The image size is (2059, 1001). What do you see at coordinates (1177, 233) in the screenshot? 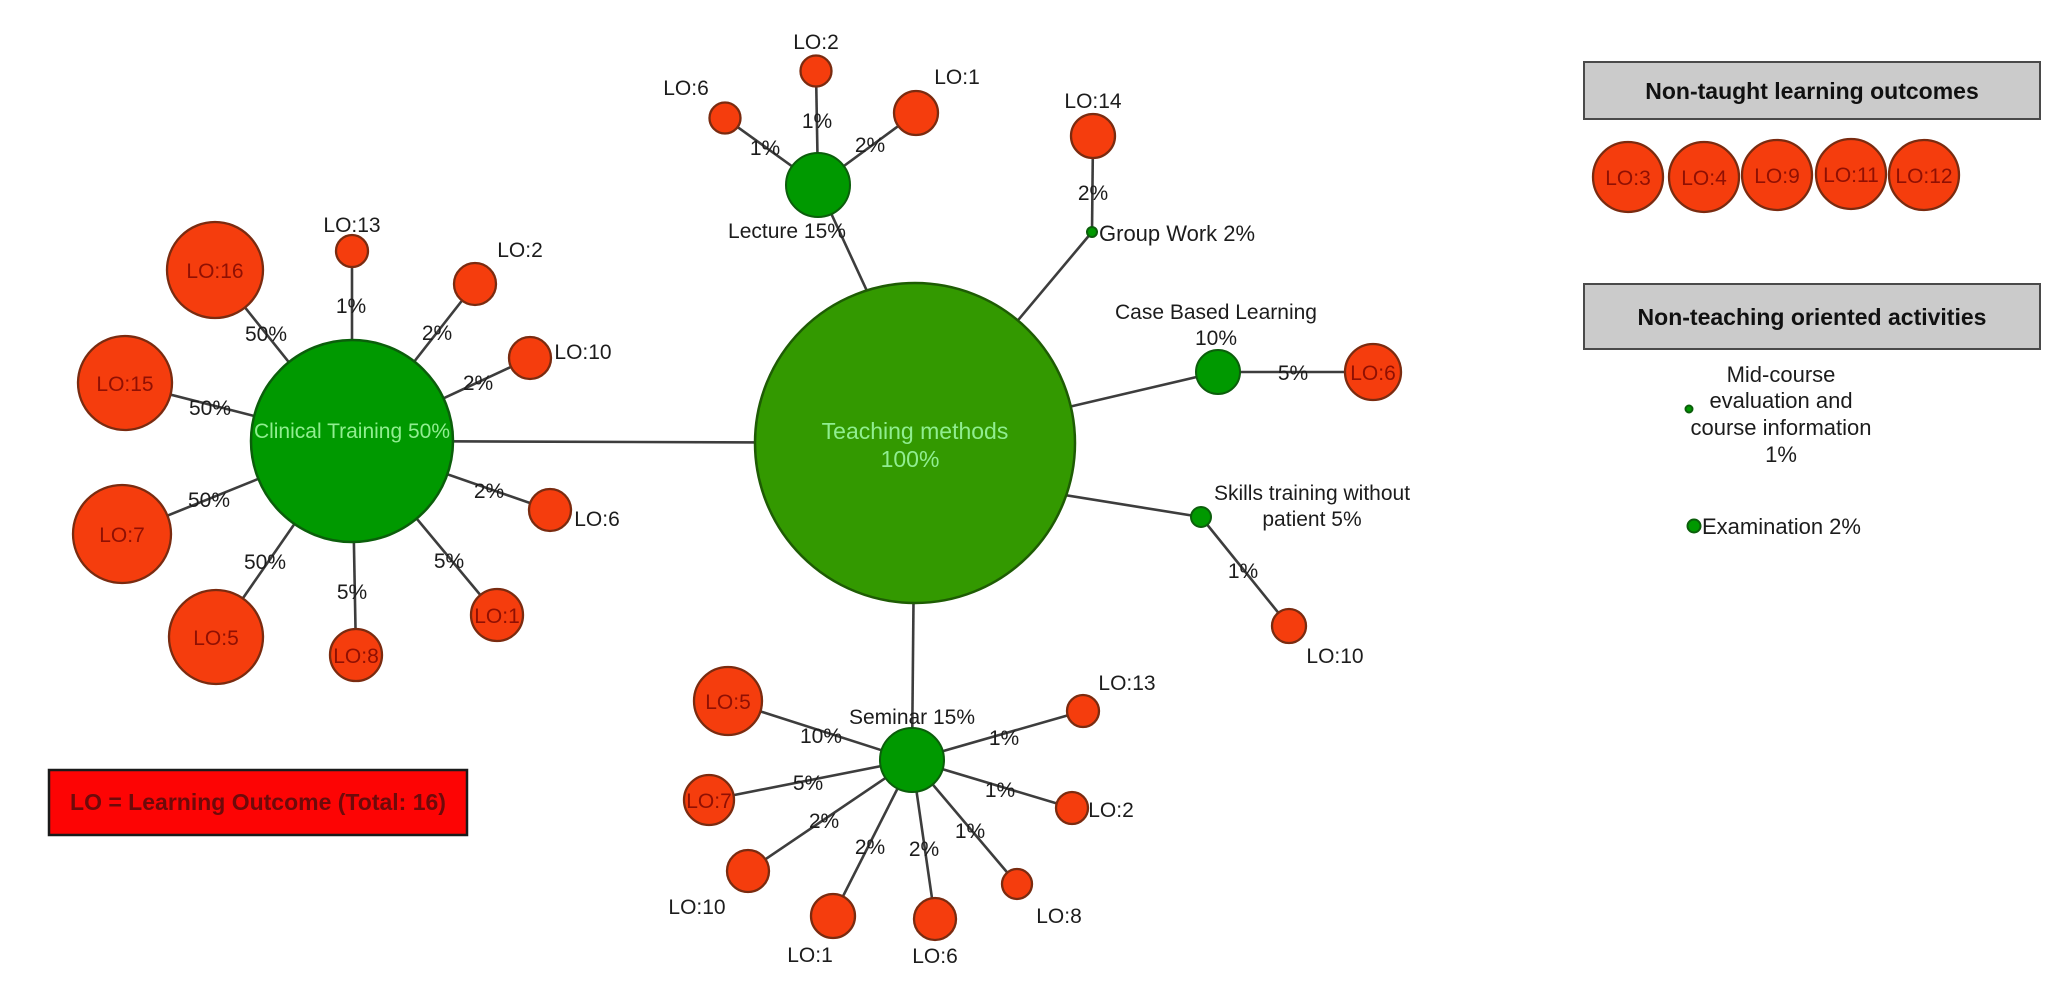
I see `svg-text: Group Work 2%` at bounding box center [1177, 233].